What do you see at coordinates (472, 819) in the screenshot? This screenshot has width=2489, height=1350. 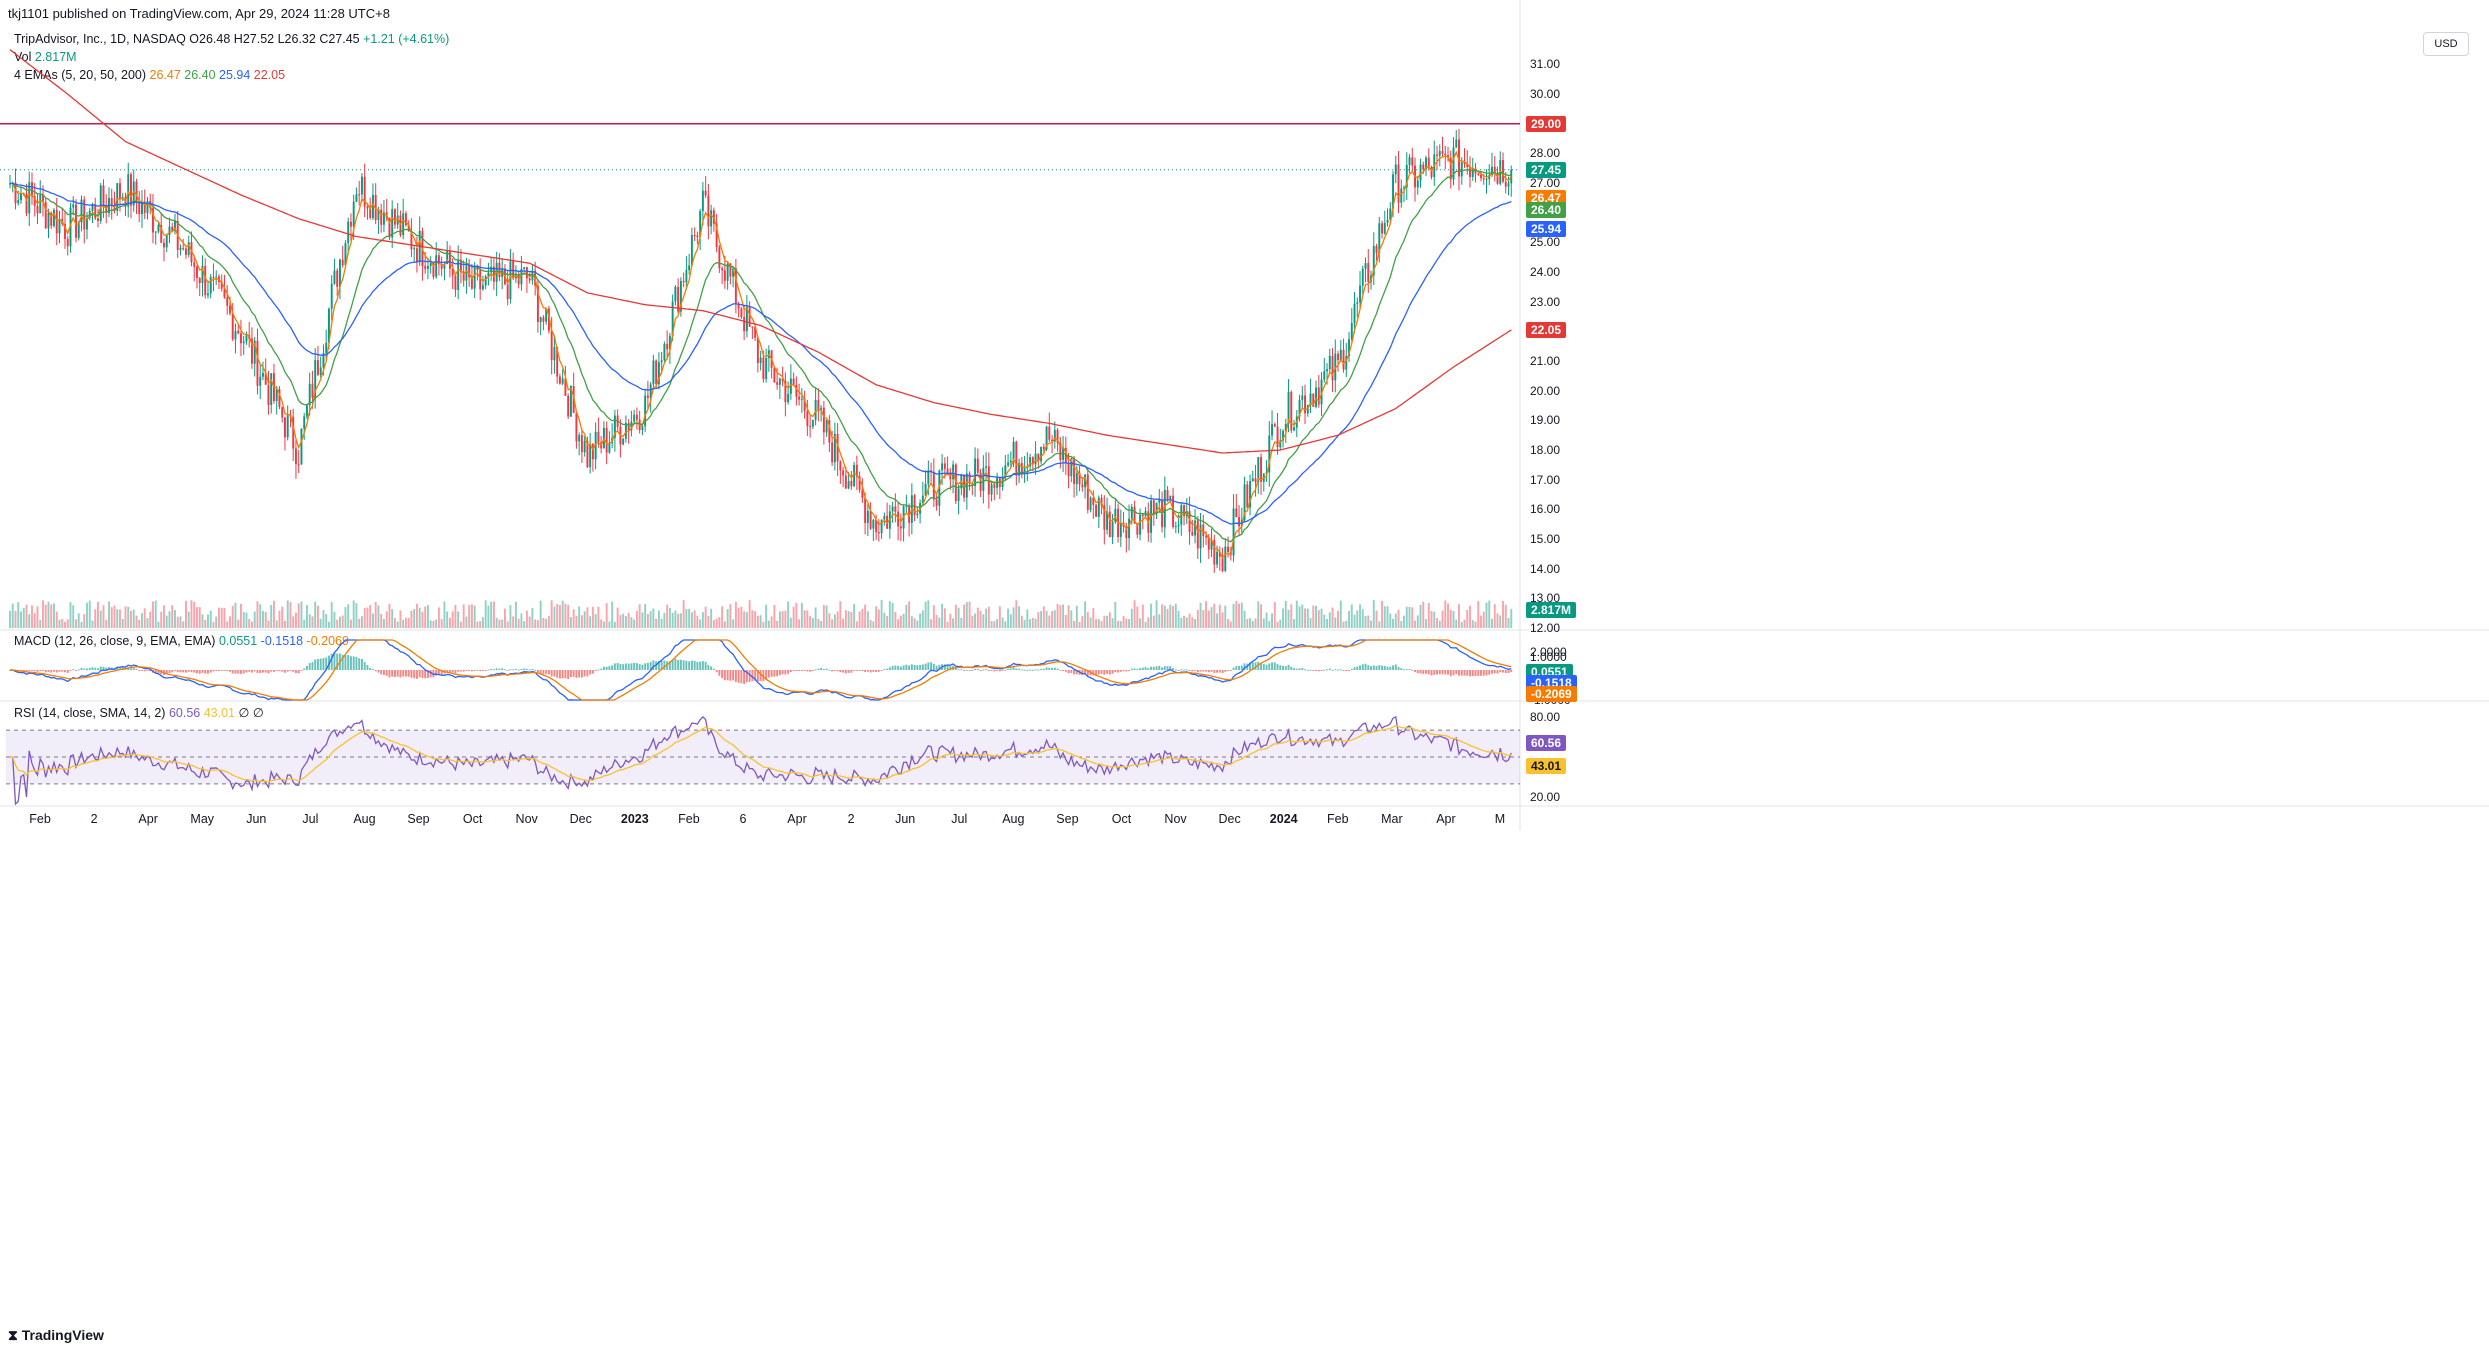 I see `time-tick-label: Oct` at bounding box center [472, 819].